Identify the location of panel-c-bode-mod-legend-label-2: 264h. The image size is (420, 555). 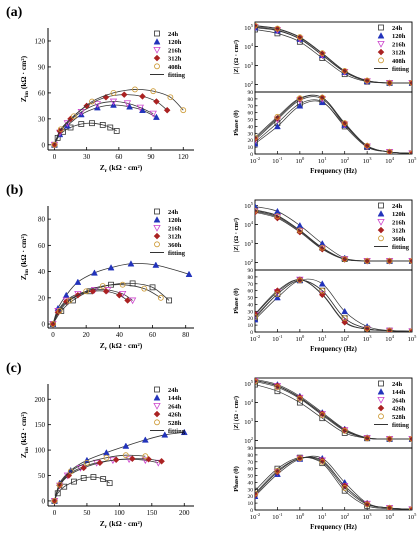
(399, 400).